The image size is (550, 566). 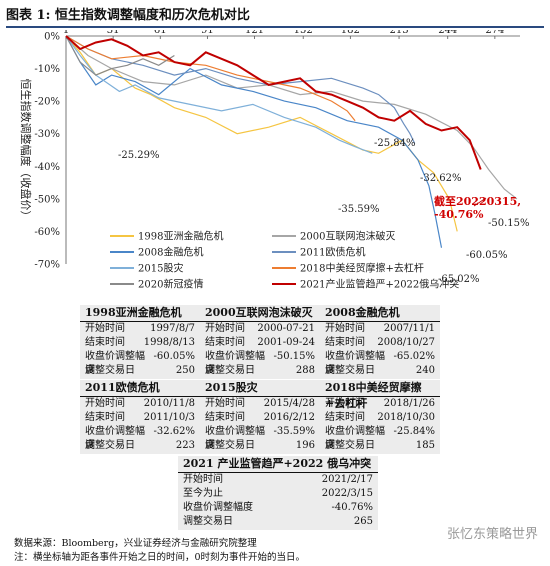 What do you see at coordinates (380, 418) in the screenshot?
I see `table-cell: 结束时间 2018/10/30` at bounding box center [380, 418].